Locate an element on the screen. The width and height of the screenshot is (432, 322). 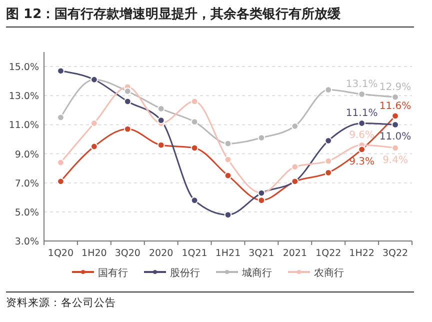
data-label: 11.0% is located at coordinates (395, 137).